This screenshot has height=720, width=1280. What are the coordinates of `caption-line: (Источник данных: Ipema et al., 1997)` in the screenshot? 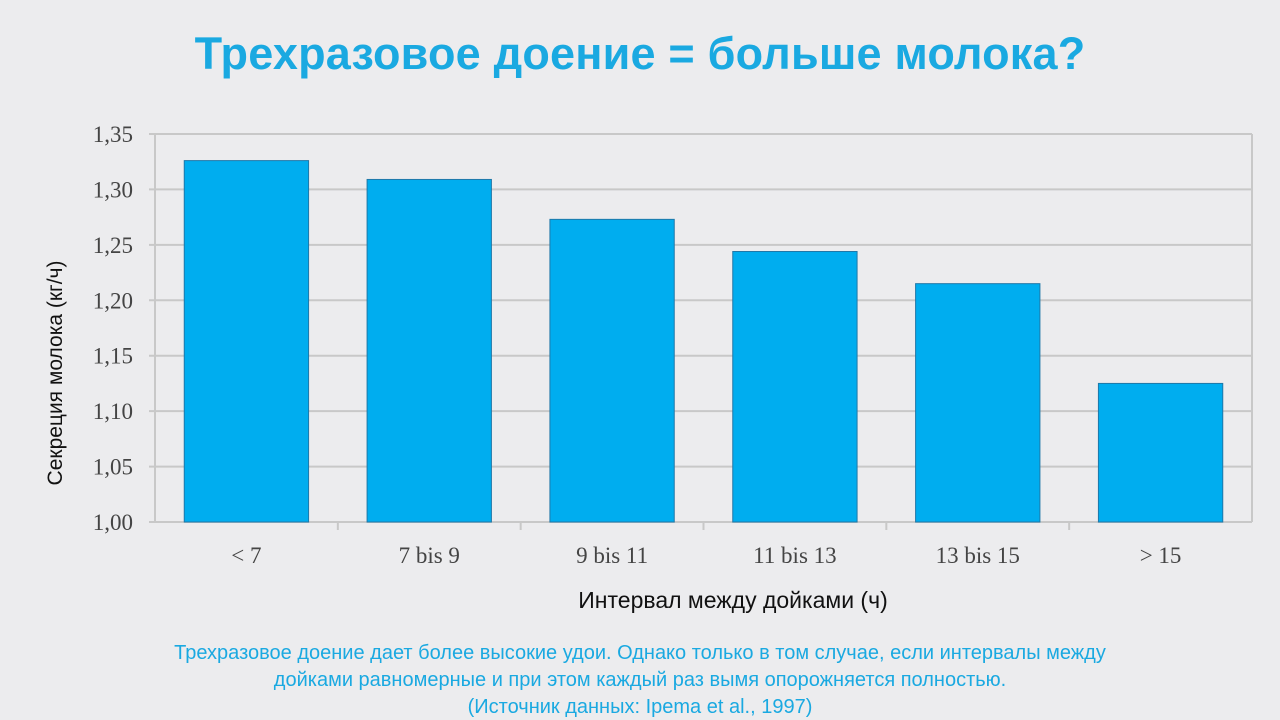 It's located at (640, 707).